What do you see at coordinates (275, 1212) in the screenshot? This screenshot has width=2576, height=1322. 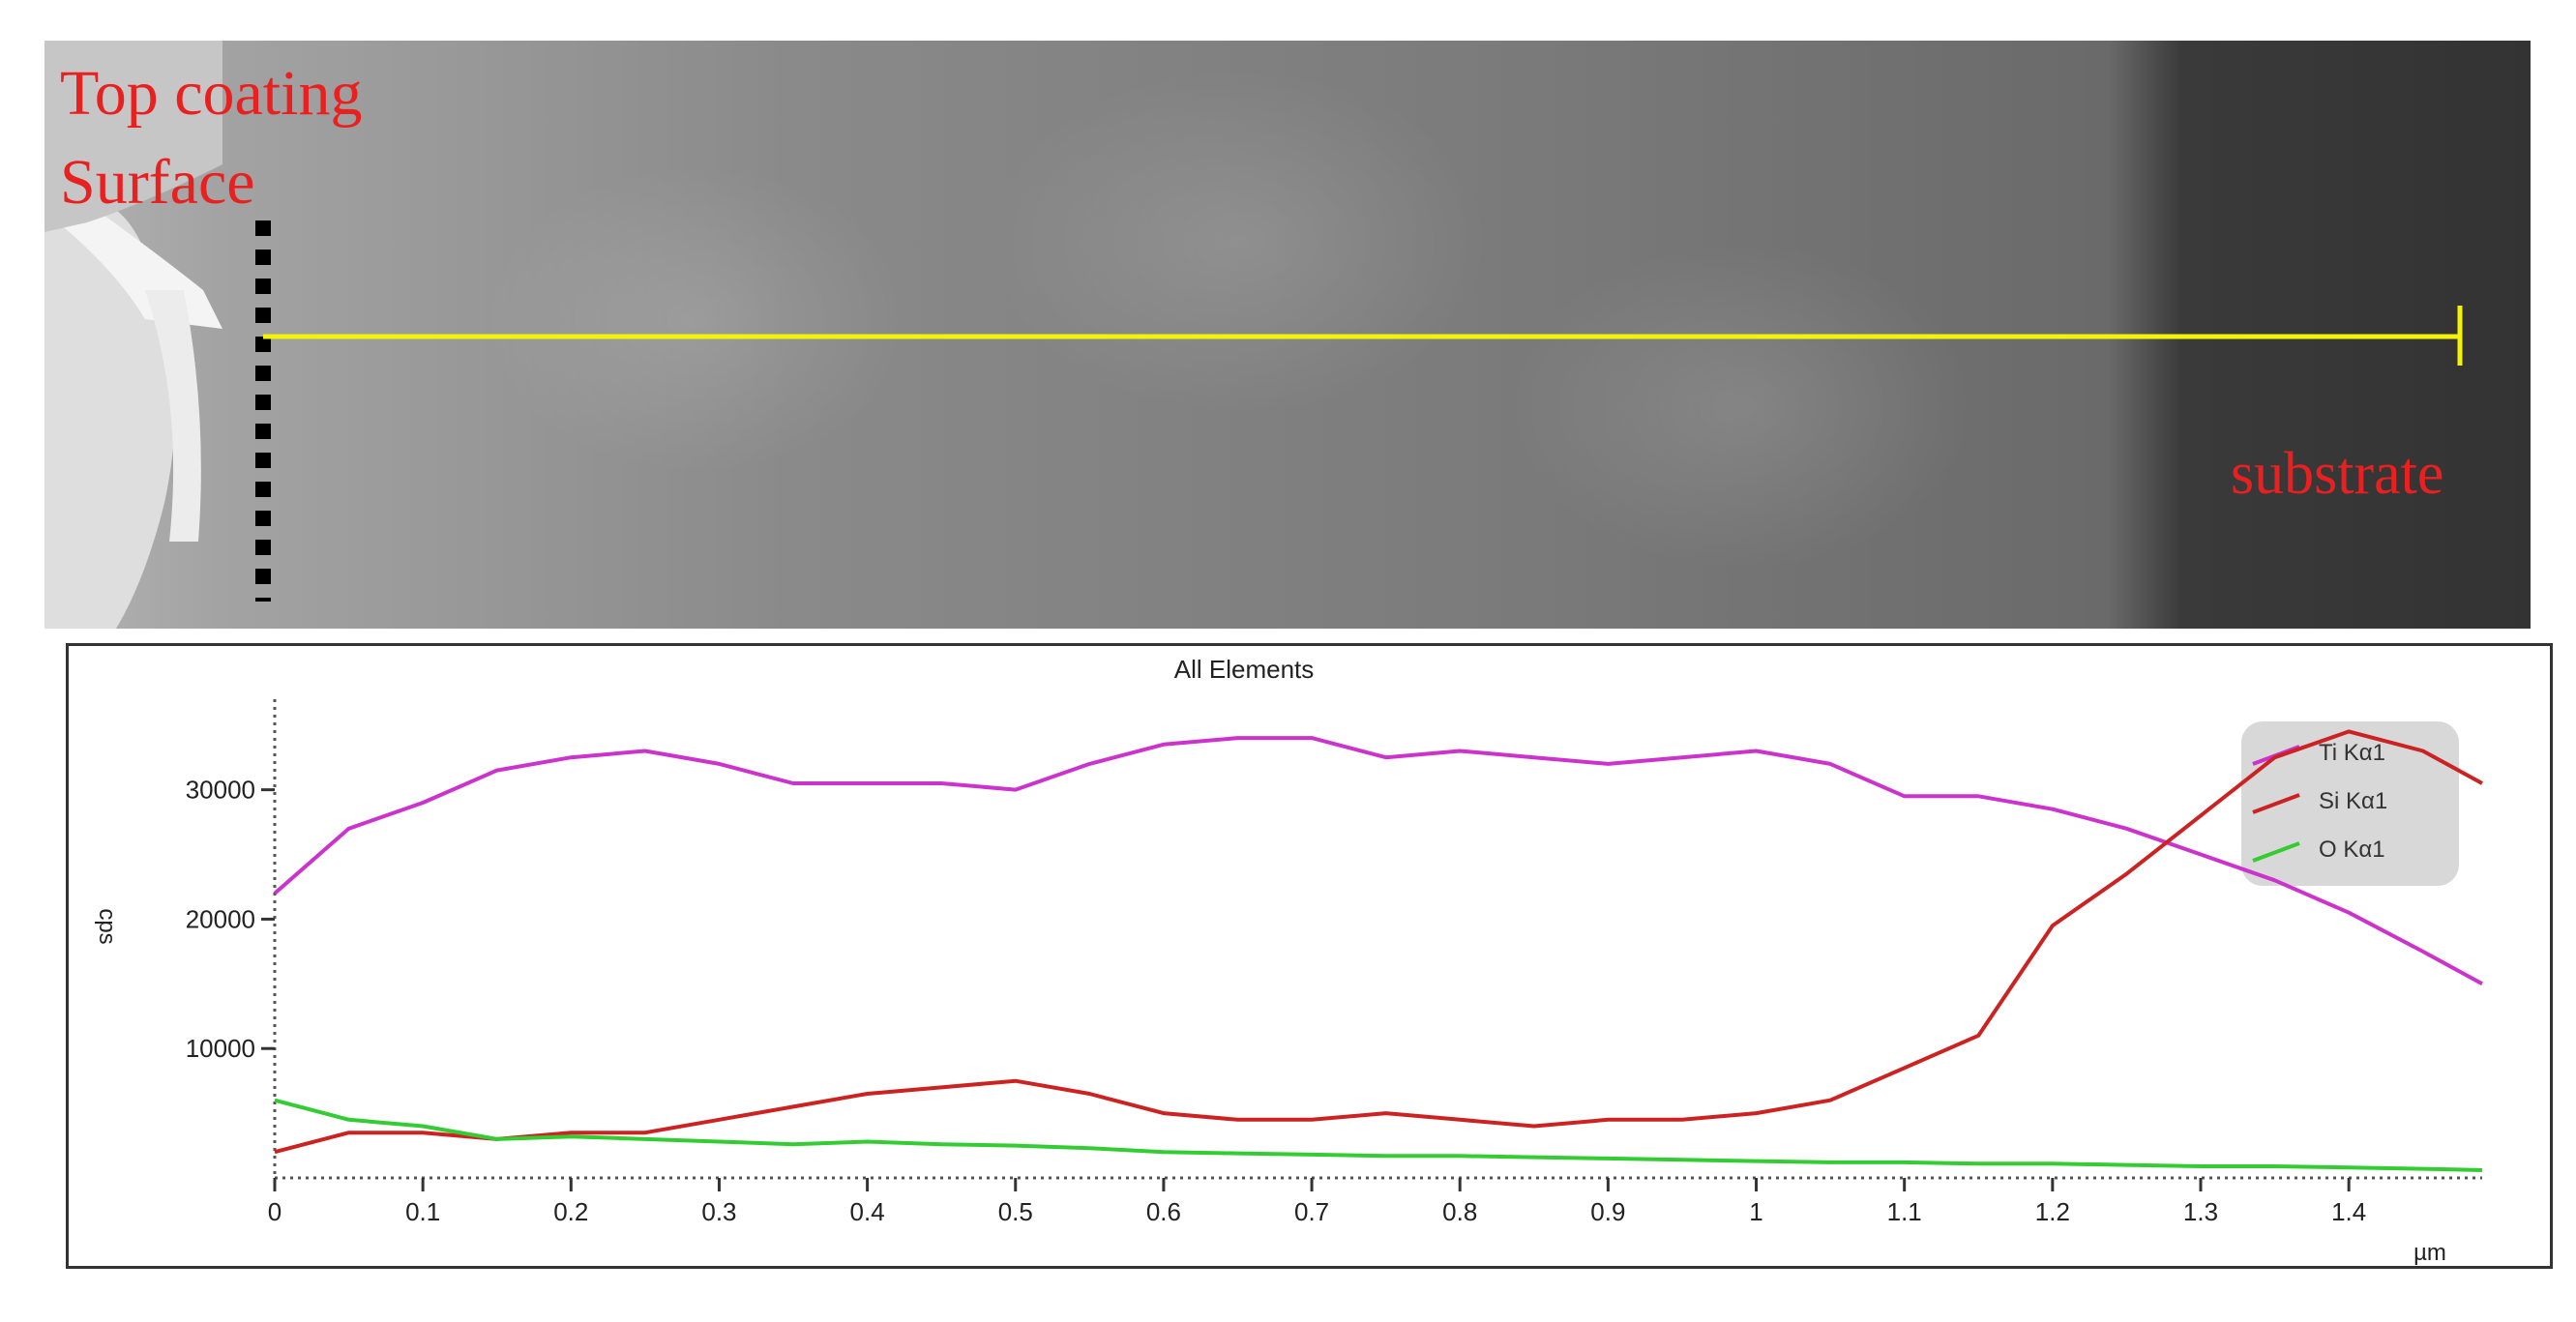 I see `x-tick-label: 0` at bounding box center [275, 1212].